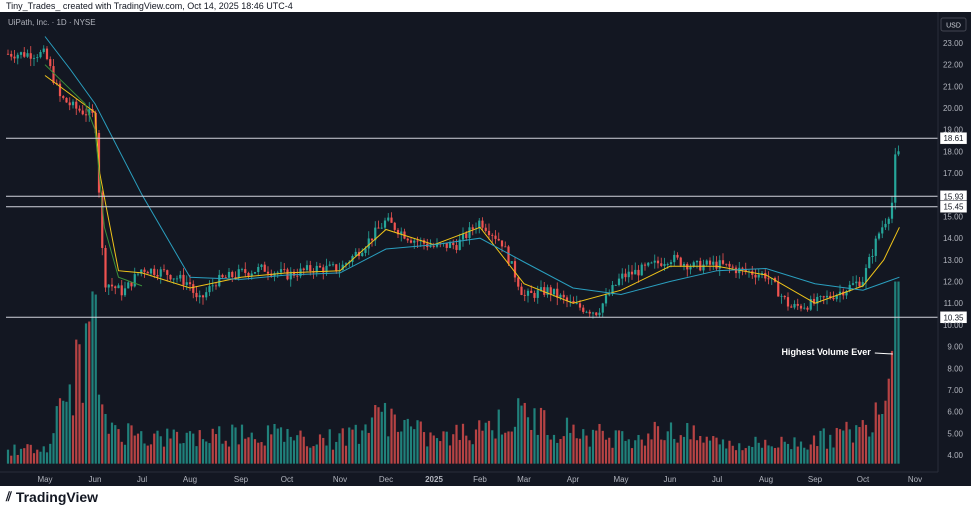 The image size is (971, 507). I want to click on currency-label: USD, so click(953, 26).